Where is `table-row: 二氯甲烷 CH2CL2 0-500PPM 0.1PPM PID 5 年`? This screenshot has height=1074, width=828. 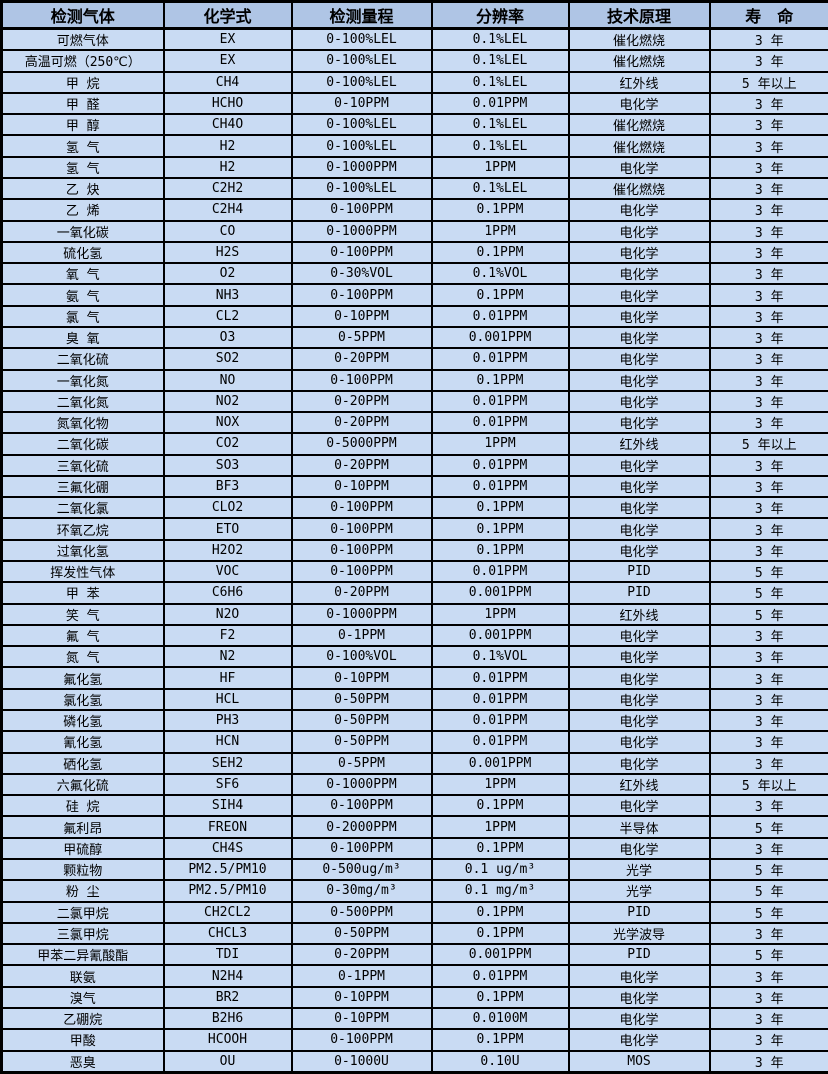 table-row: 二氯甲烷 CH2CL2 0-500PPM 0.1PPM PID 5 年 is located at coordinates (414, 912).